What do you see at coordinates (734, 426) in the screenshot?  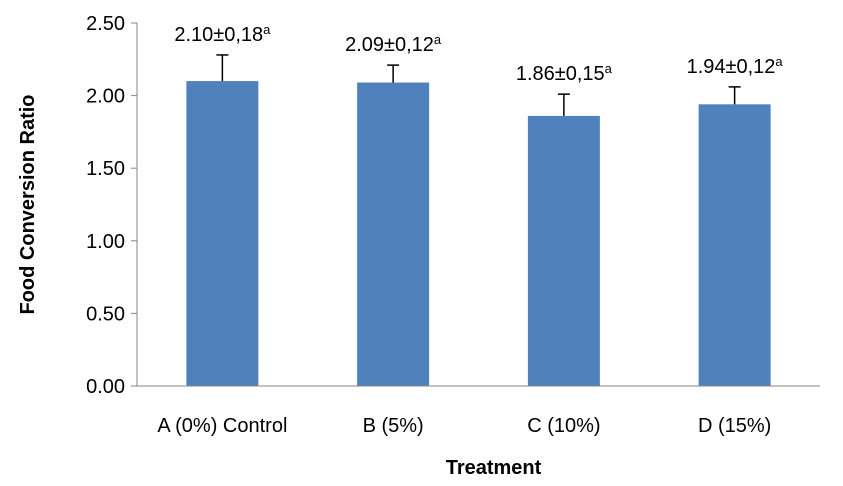 I see `category-label: D (15%)` at bounding box center [734, 426].